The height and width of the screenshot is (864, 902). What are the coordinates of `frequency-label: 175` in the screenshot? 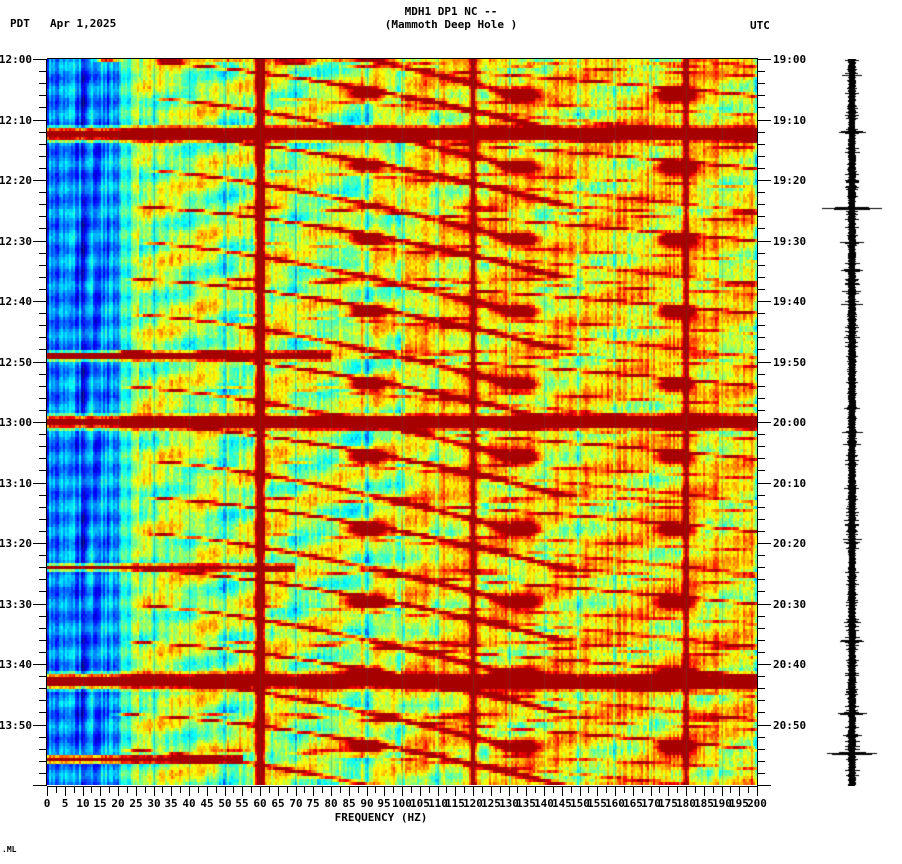 It's located at (668, 803).